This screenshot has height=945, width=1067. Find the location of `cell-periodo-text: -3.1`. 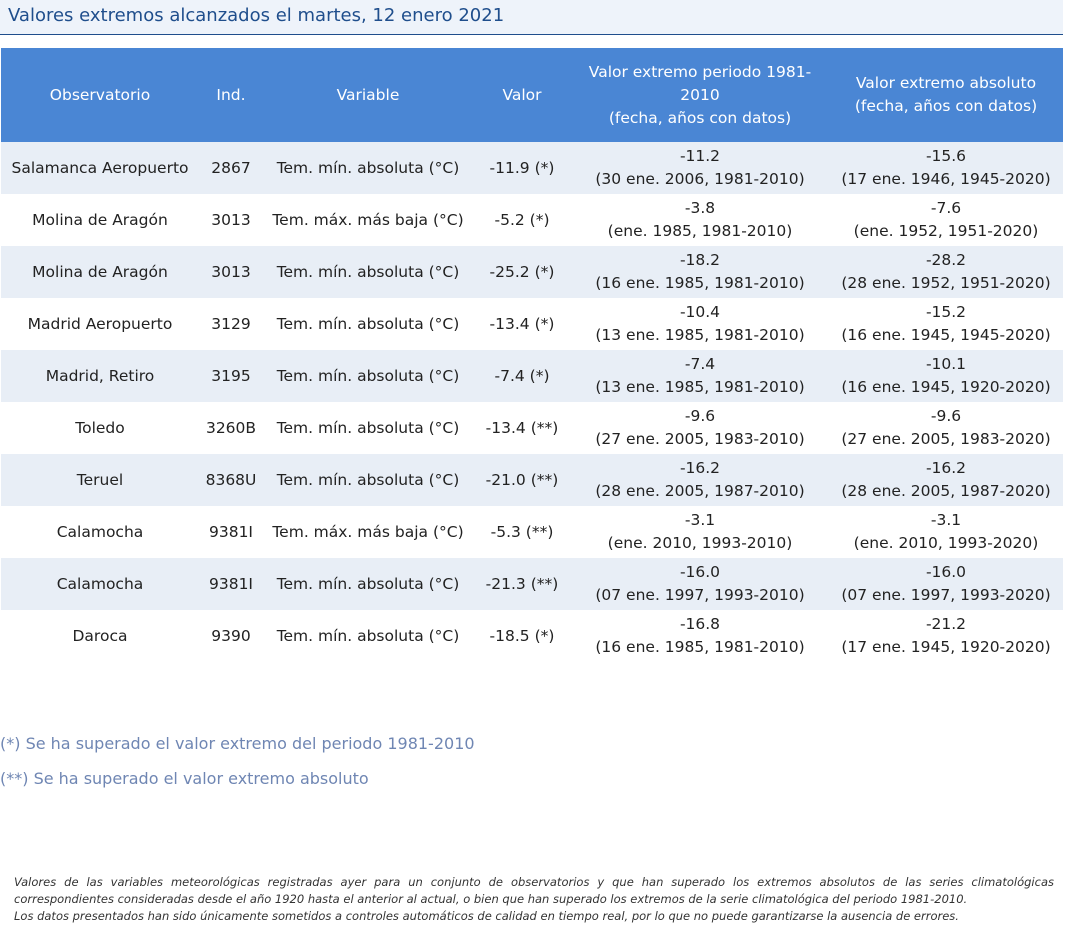

cell-periodo-text: -3.1 is located at coordinates (700, 520).